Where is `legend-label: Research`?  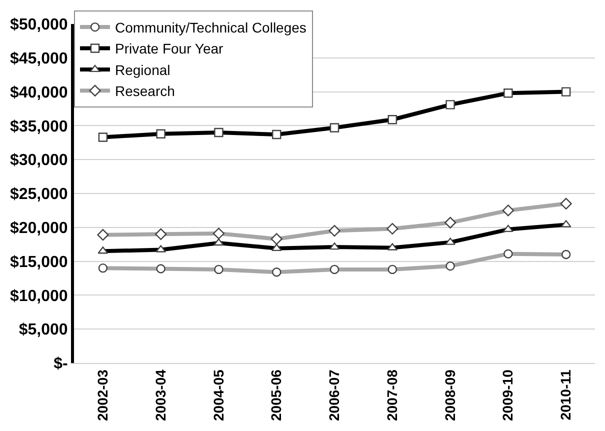
legend-label: Research is located at coordinates (145, 91).